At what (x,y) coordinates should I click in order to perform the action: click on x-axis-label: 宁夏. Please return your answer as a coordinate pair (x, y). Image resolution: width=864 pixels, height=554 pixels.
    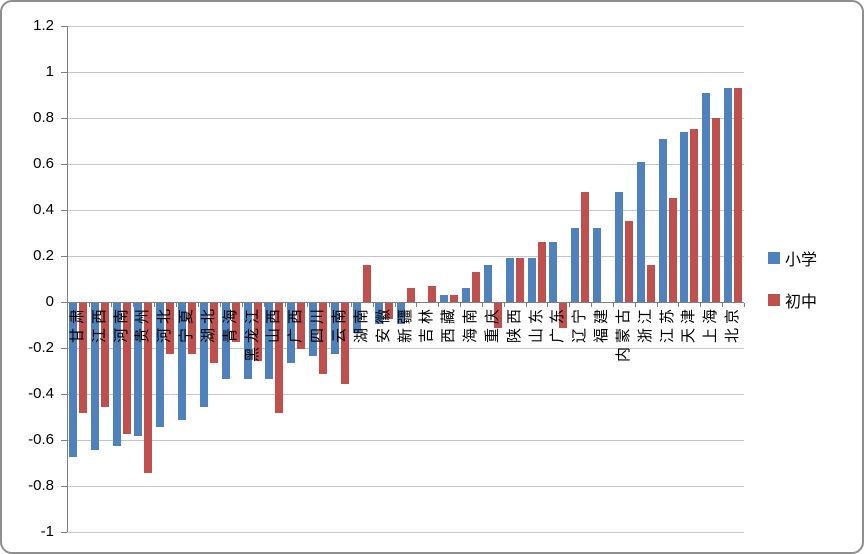
    Looking at the image, I should click on (186, 324).